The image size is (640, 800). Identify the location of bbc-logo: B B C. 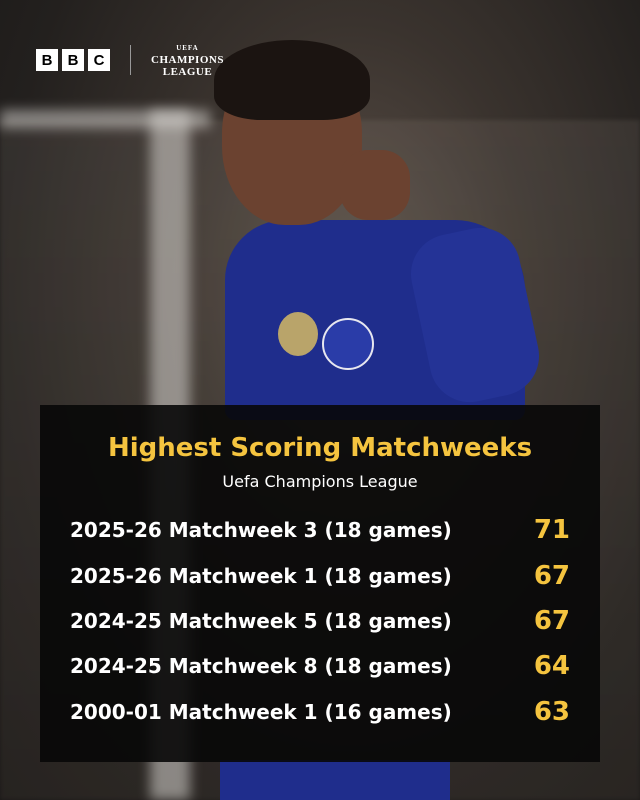
(73, 60).